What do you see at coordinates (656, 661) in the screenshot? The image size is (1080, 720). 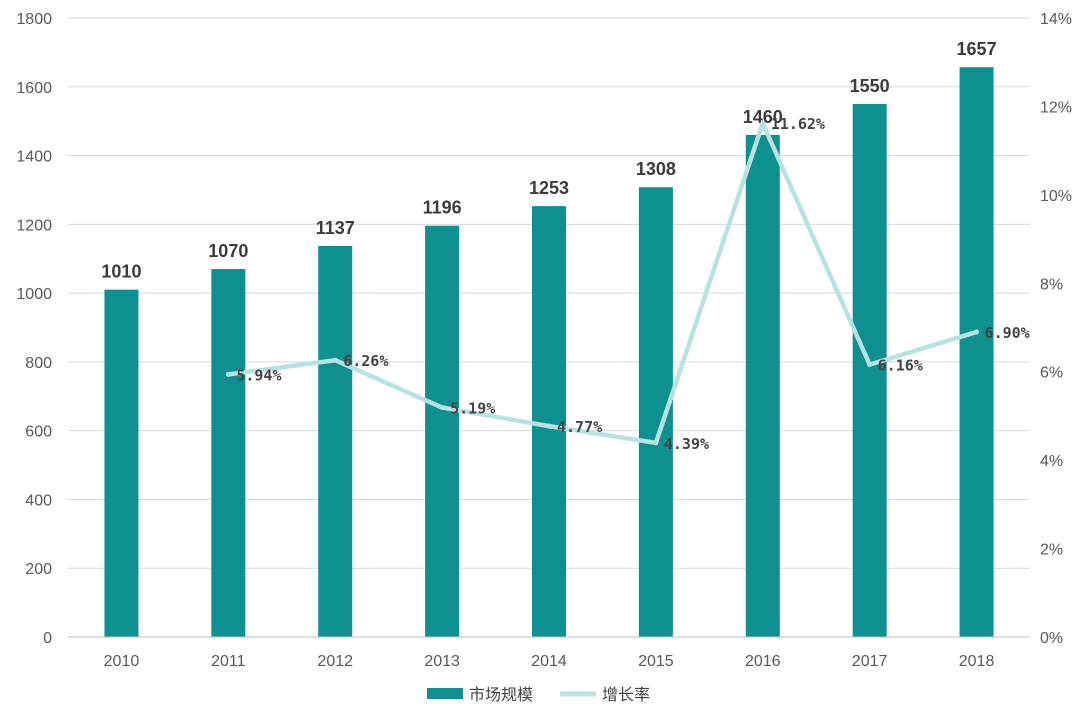 I see `x-axis-tick-label: 2015` at bounding box center [656, 661].